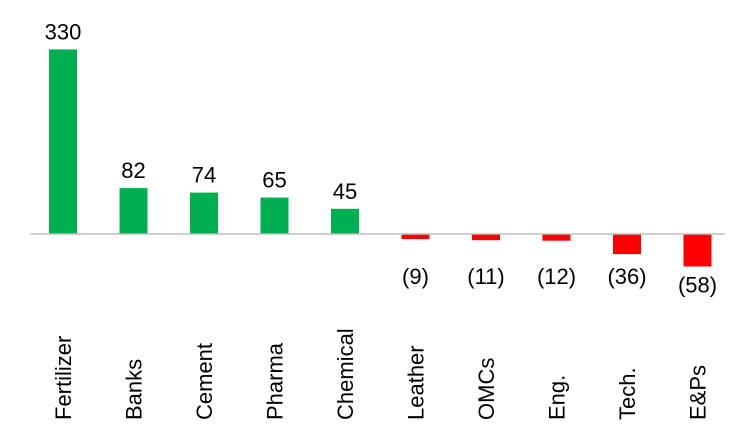 The height and width of the screenshot is (429, 743). What do you see at coordinates (274, 215) in the screenshot?
I see `bar-pharma` at bounding box center [274, 215].